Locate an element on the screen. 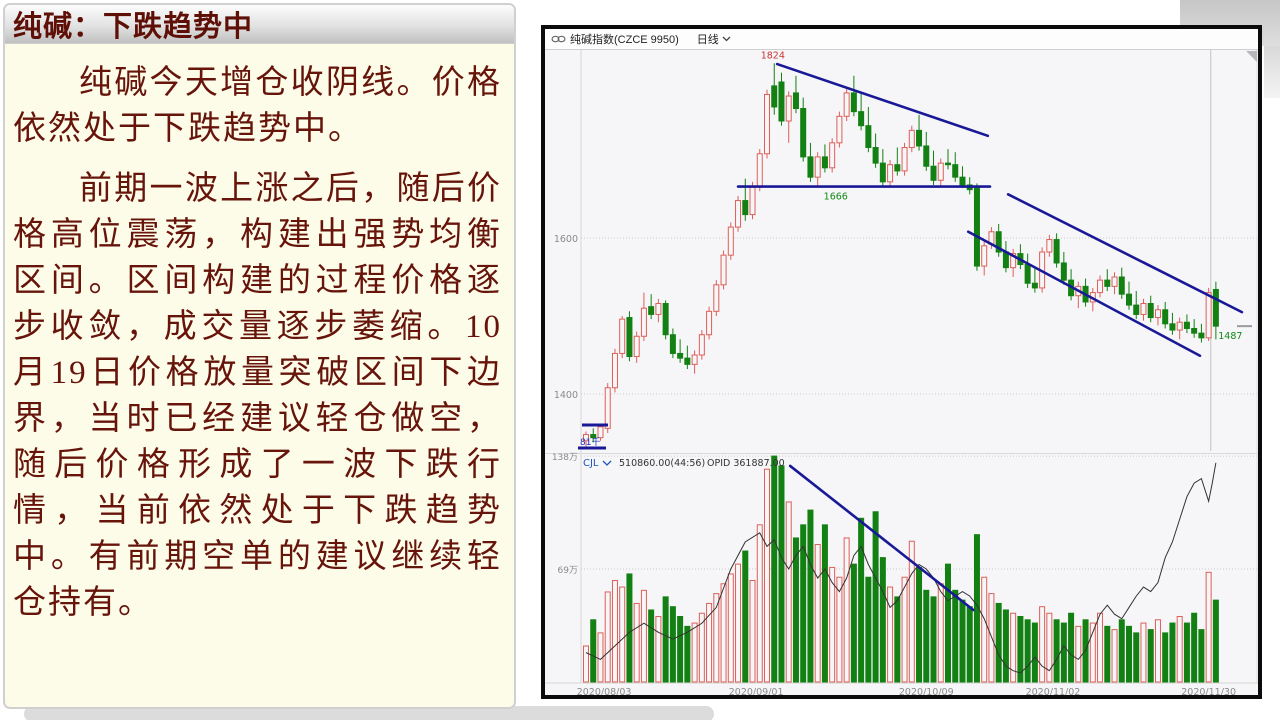 This screenshot has width=1280, height=720. price-annotation: 1487 is located at coordinates (1230, 336).